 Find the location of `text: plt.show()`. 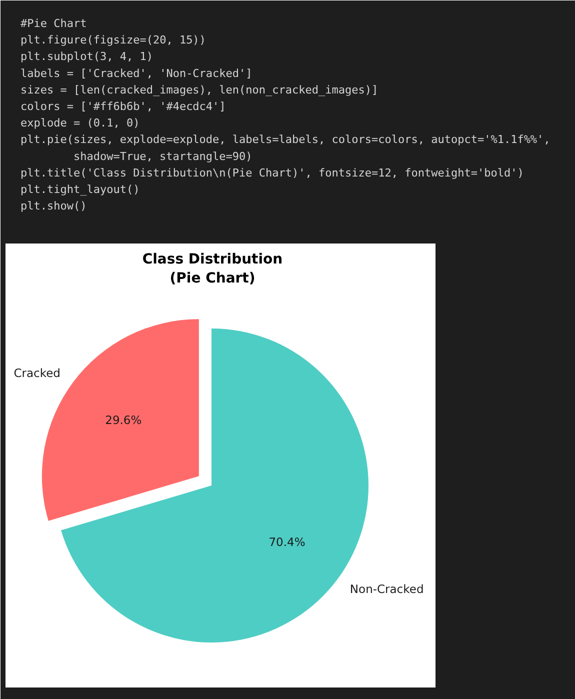

text: plt.show() is located at coordinates (53, 206).